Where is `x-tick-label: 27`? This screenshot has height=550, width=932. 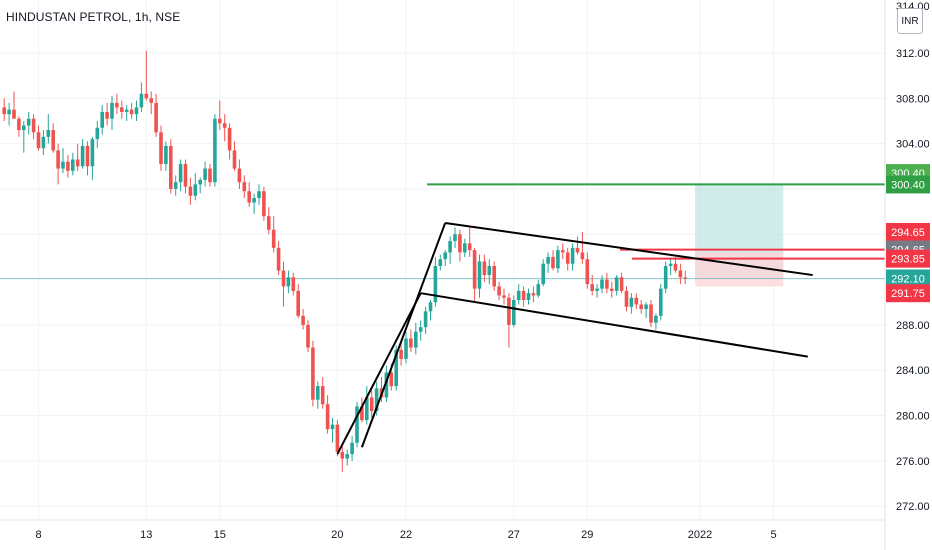 x-tick-label: 27 is located at coordinates (514, 535).